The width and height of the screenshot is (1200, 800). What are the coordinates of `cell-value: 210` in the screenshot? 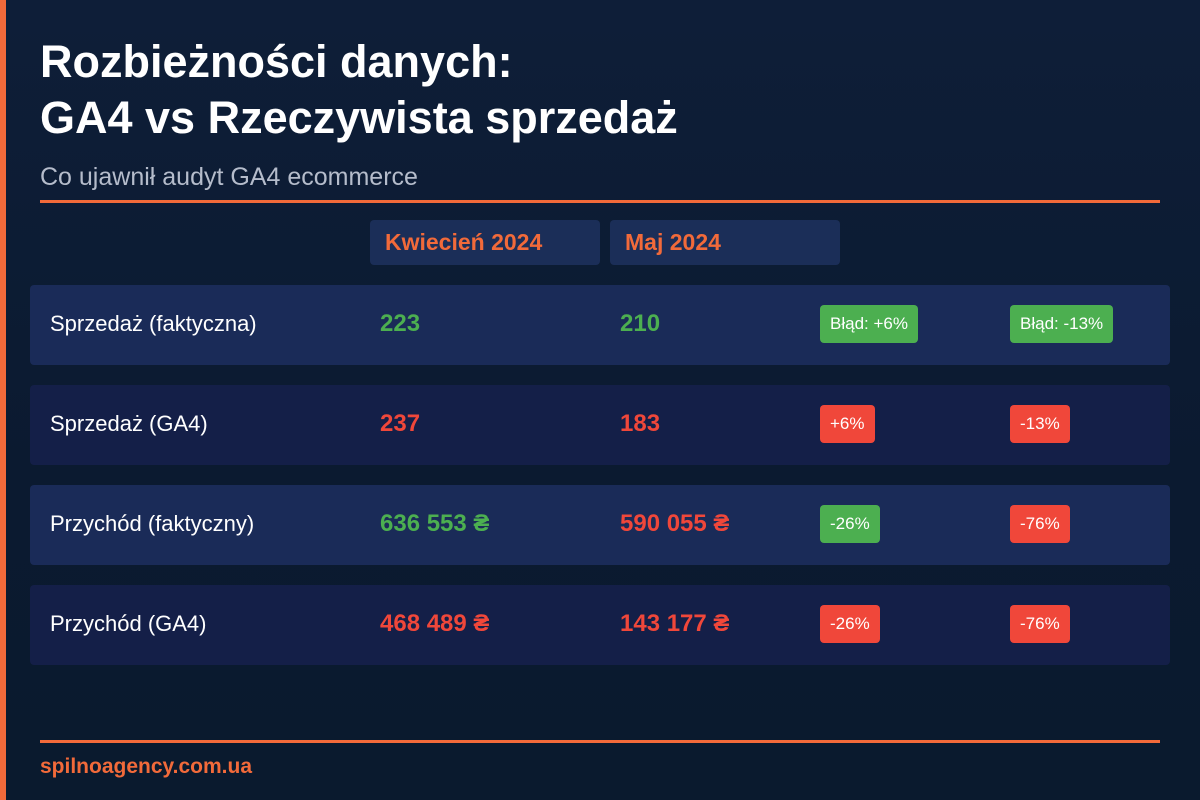 It's located at (640, 323).